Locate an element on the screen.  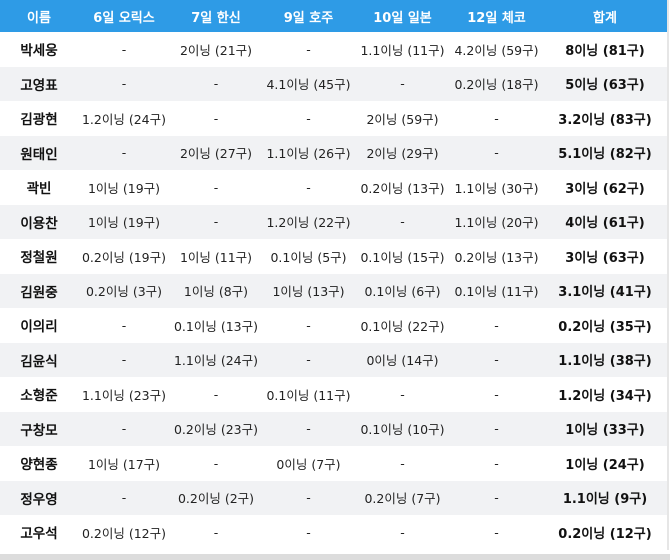
header-game-9-australia: 9일 호주 is located at coordinates (308, 16).